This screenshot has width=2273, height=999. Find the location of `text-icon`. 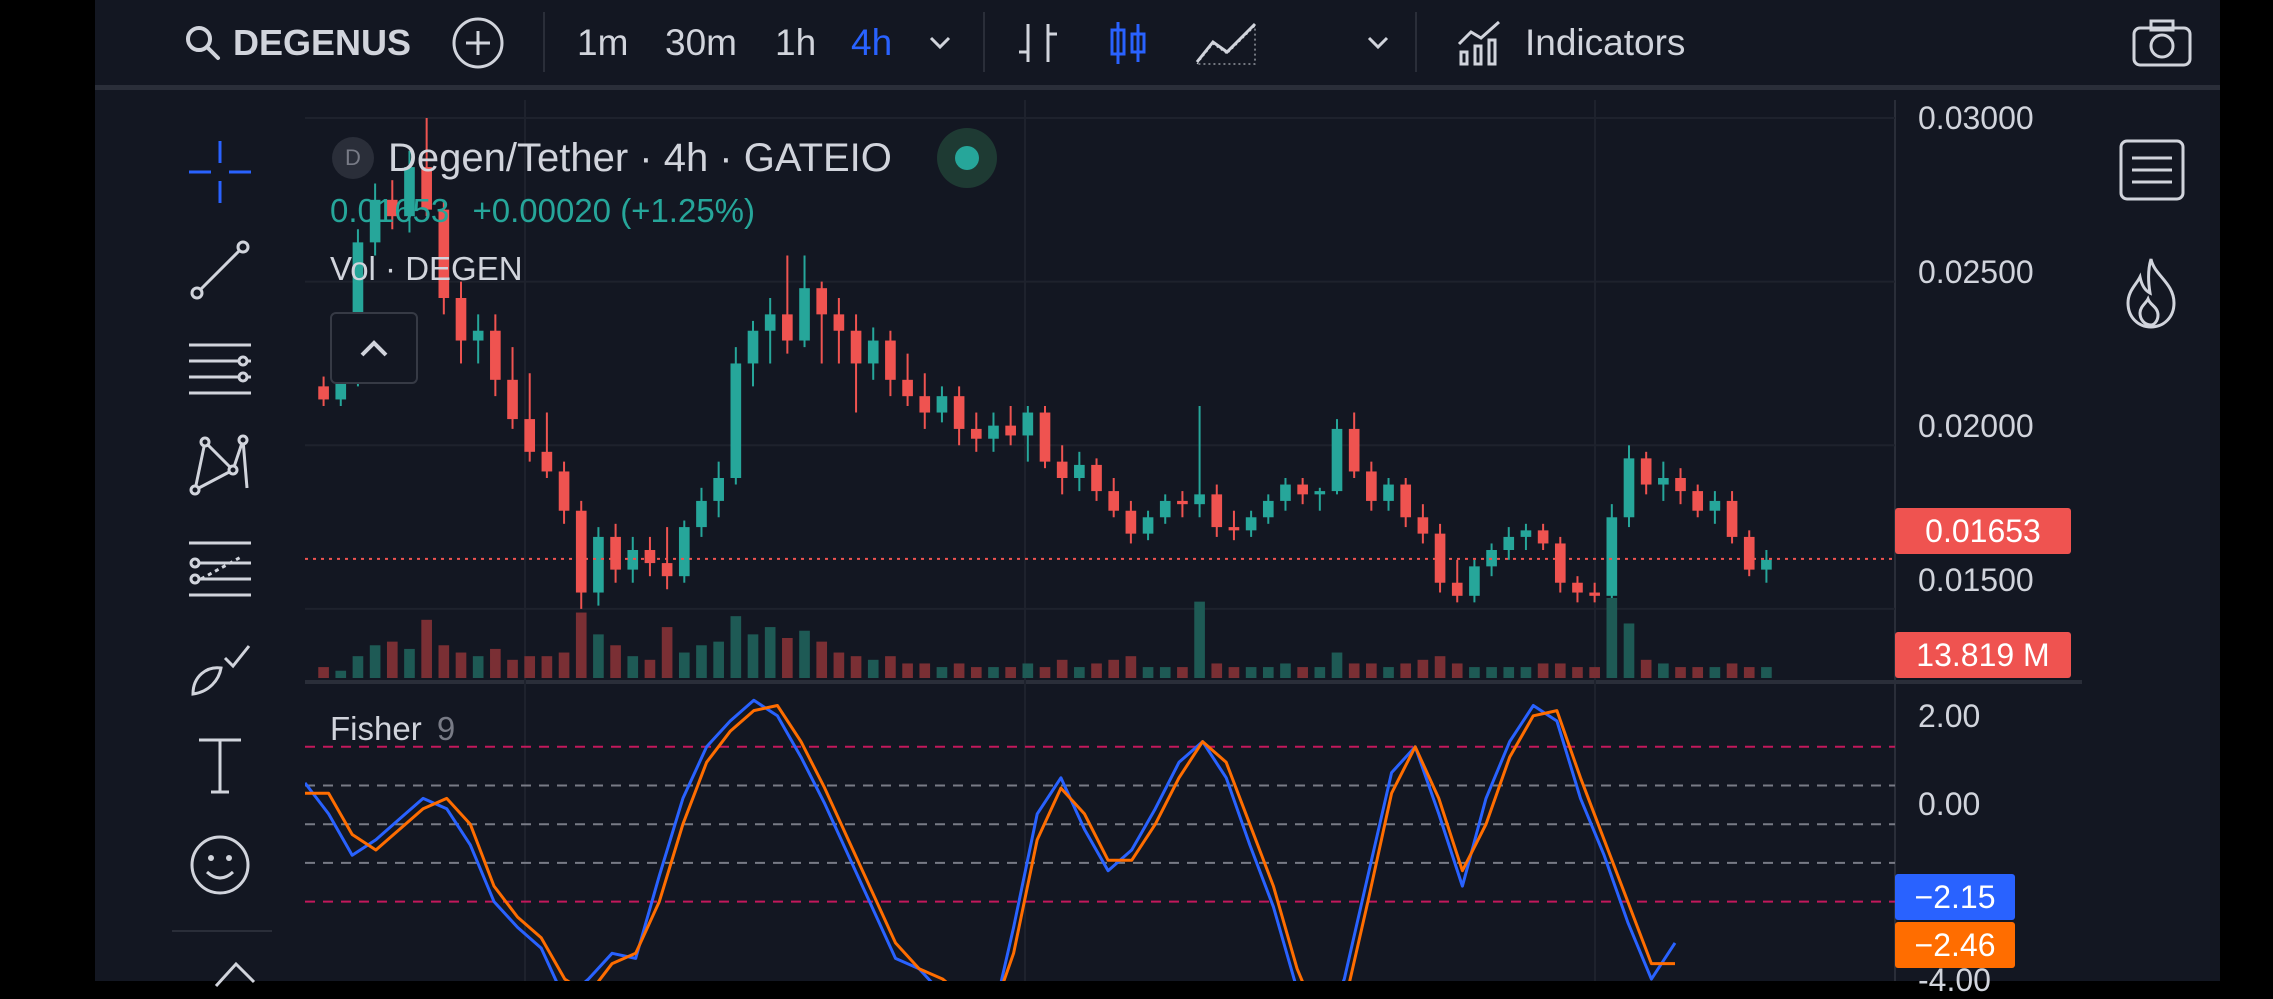

text-icon is located at coordinates (220, 766).